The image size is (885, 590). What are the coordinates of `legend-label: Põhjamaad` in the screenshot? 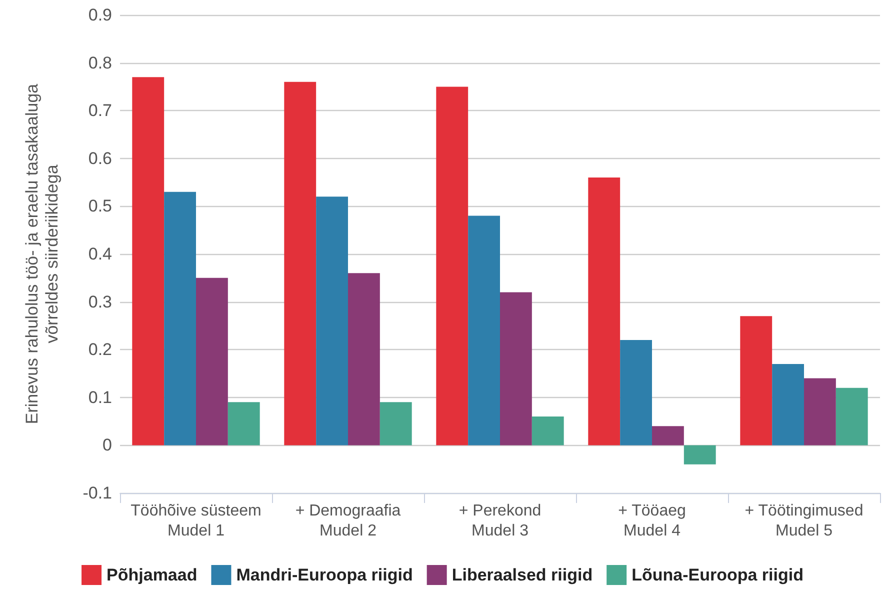 It's located at (152, 575).